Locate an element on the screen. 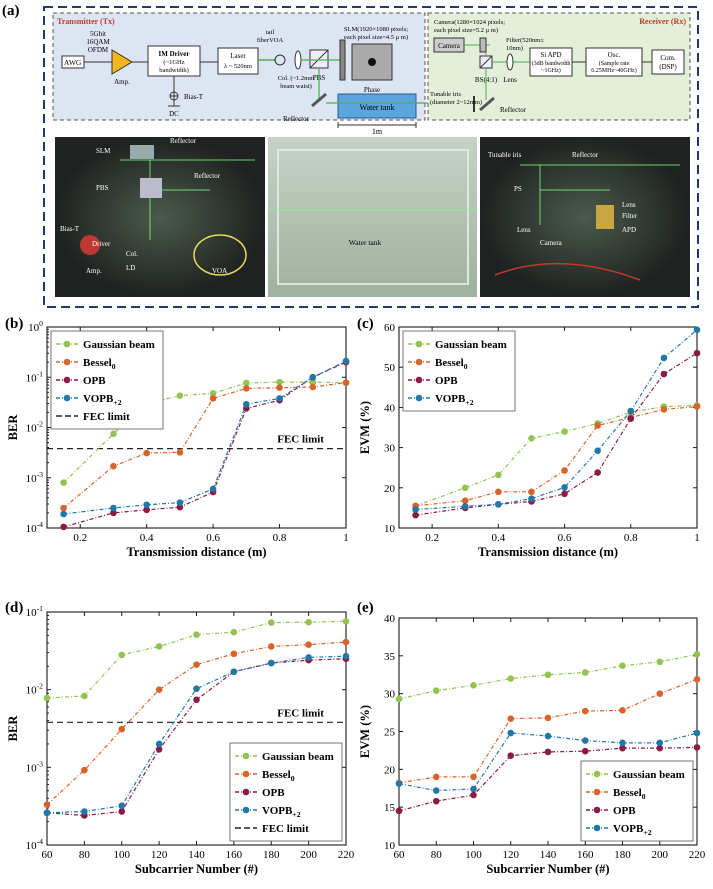  y-tick-label: 10⁻³ is located at coordinates (35, 766).